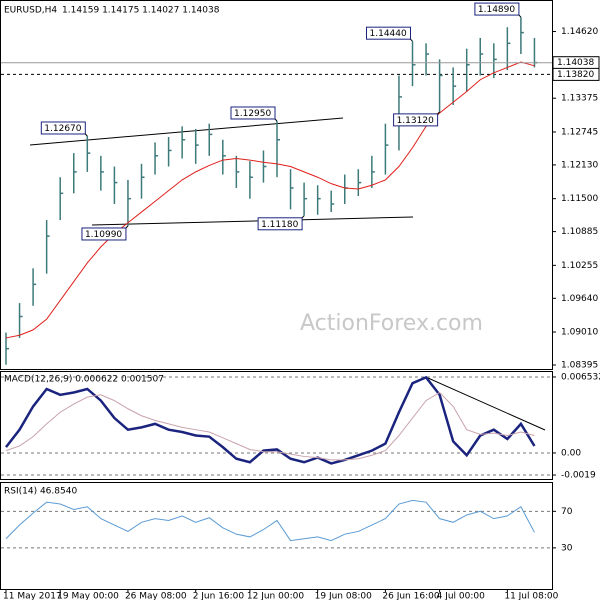 The width and height of the screenshot is (600, 600). What do you see at coordinates (275, 596) in the screenshot?
I see `x-tick-label: 12 Jun 00:00` at bounding box center [275, 596].